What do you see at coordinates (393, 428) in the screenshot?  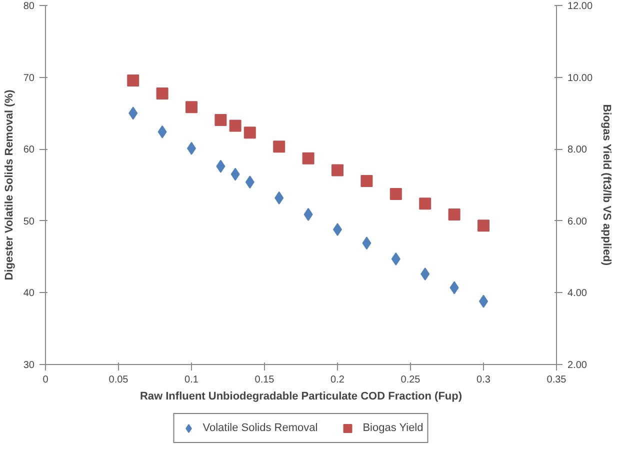 I see `legend-label: Biogas Yield` at bounding box center [393, 428].